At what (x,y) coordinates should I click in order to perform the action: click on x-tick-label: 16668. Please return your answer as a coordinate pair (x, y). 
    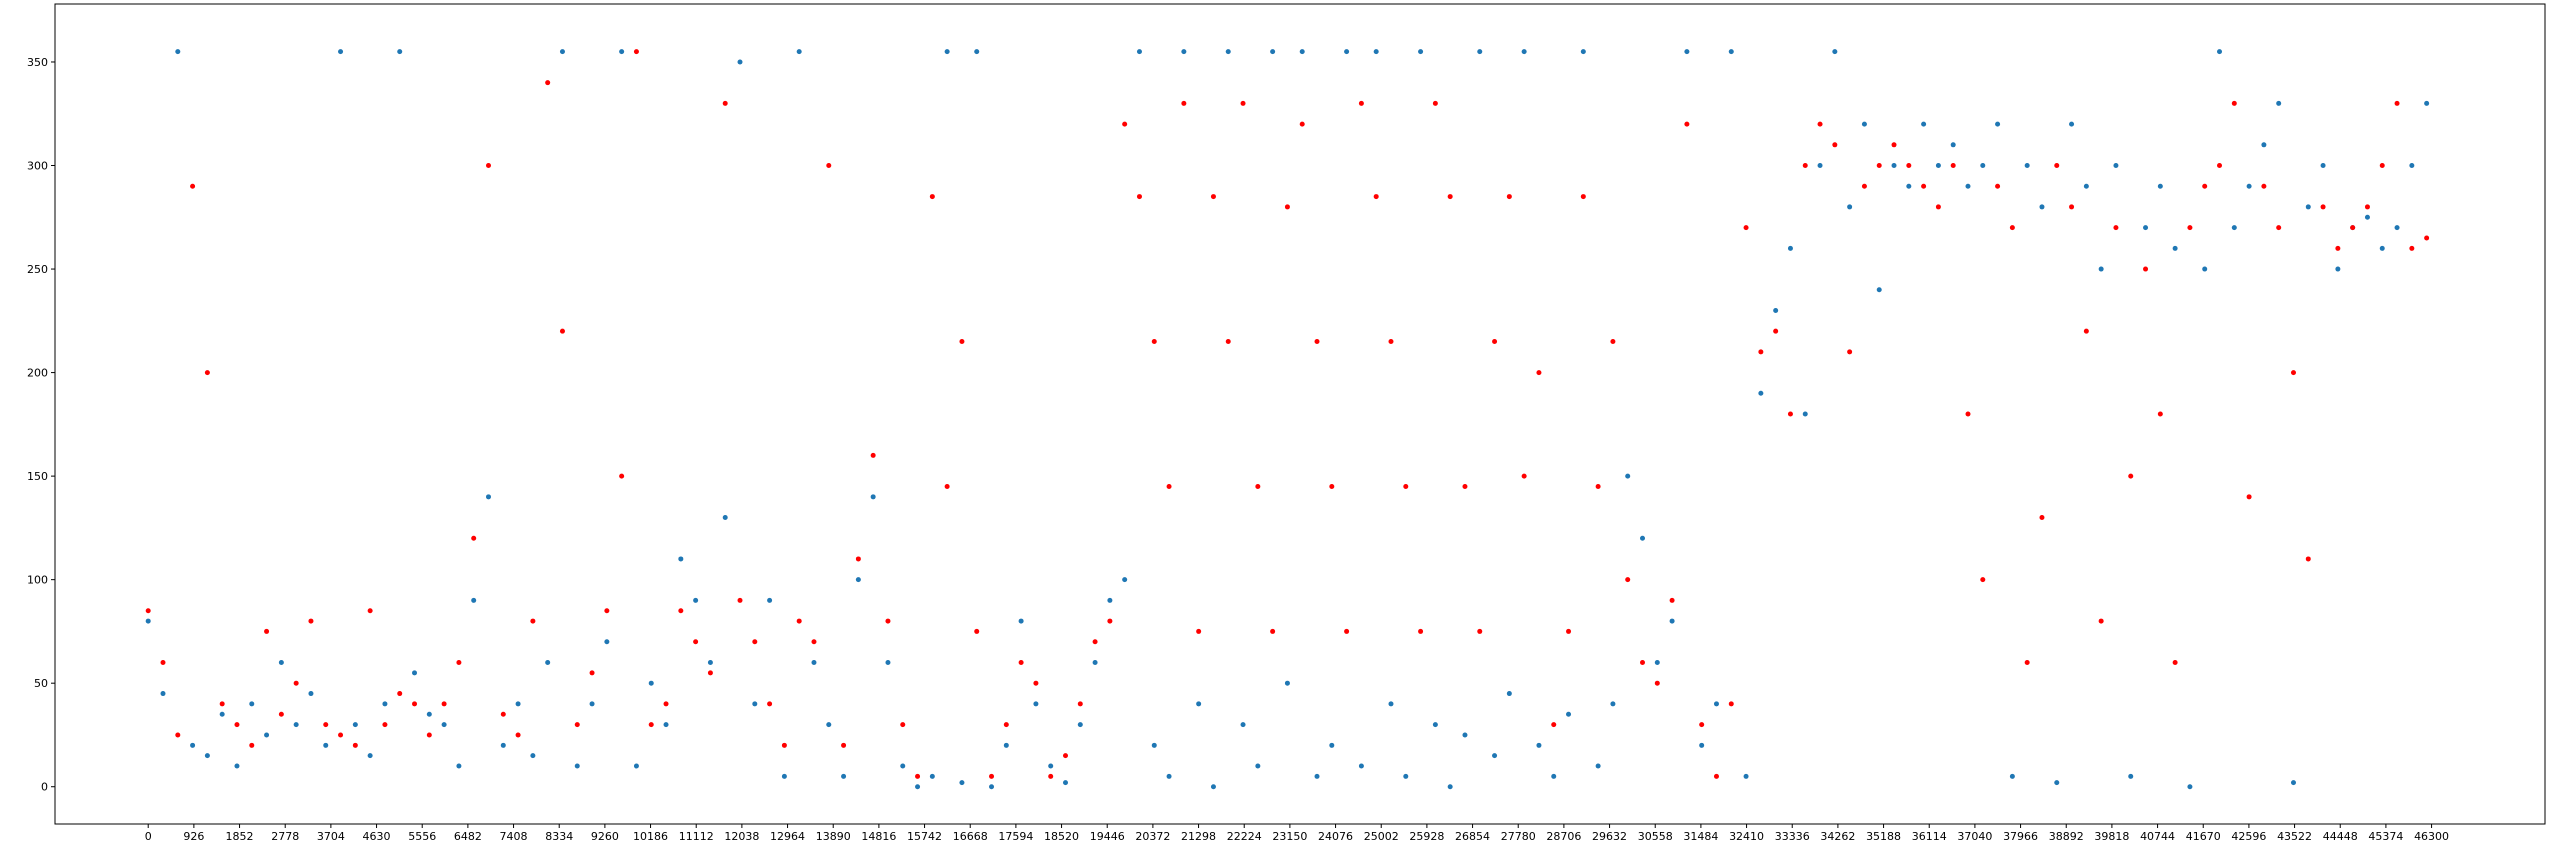
    Looking at the image, I should click on (970, 836).